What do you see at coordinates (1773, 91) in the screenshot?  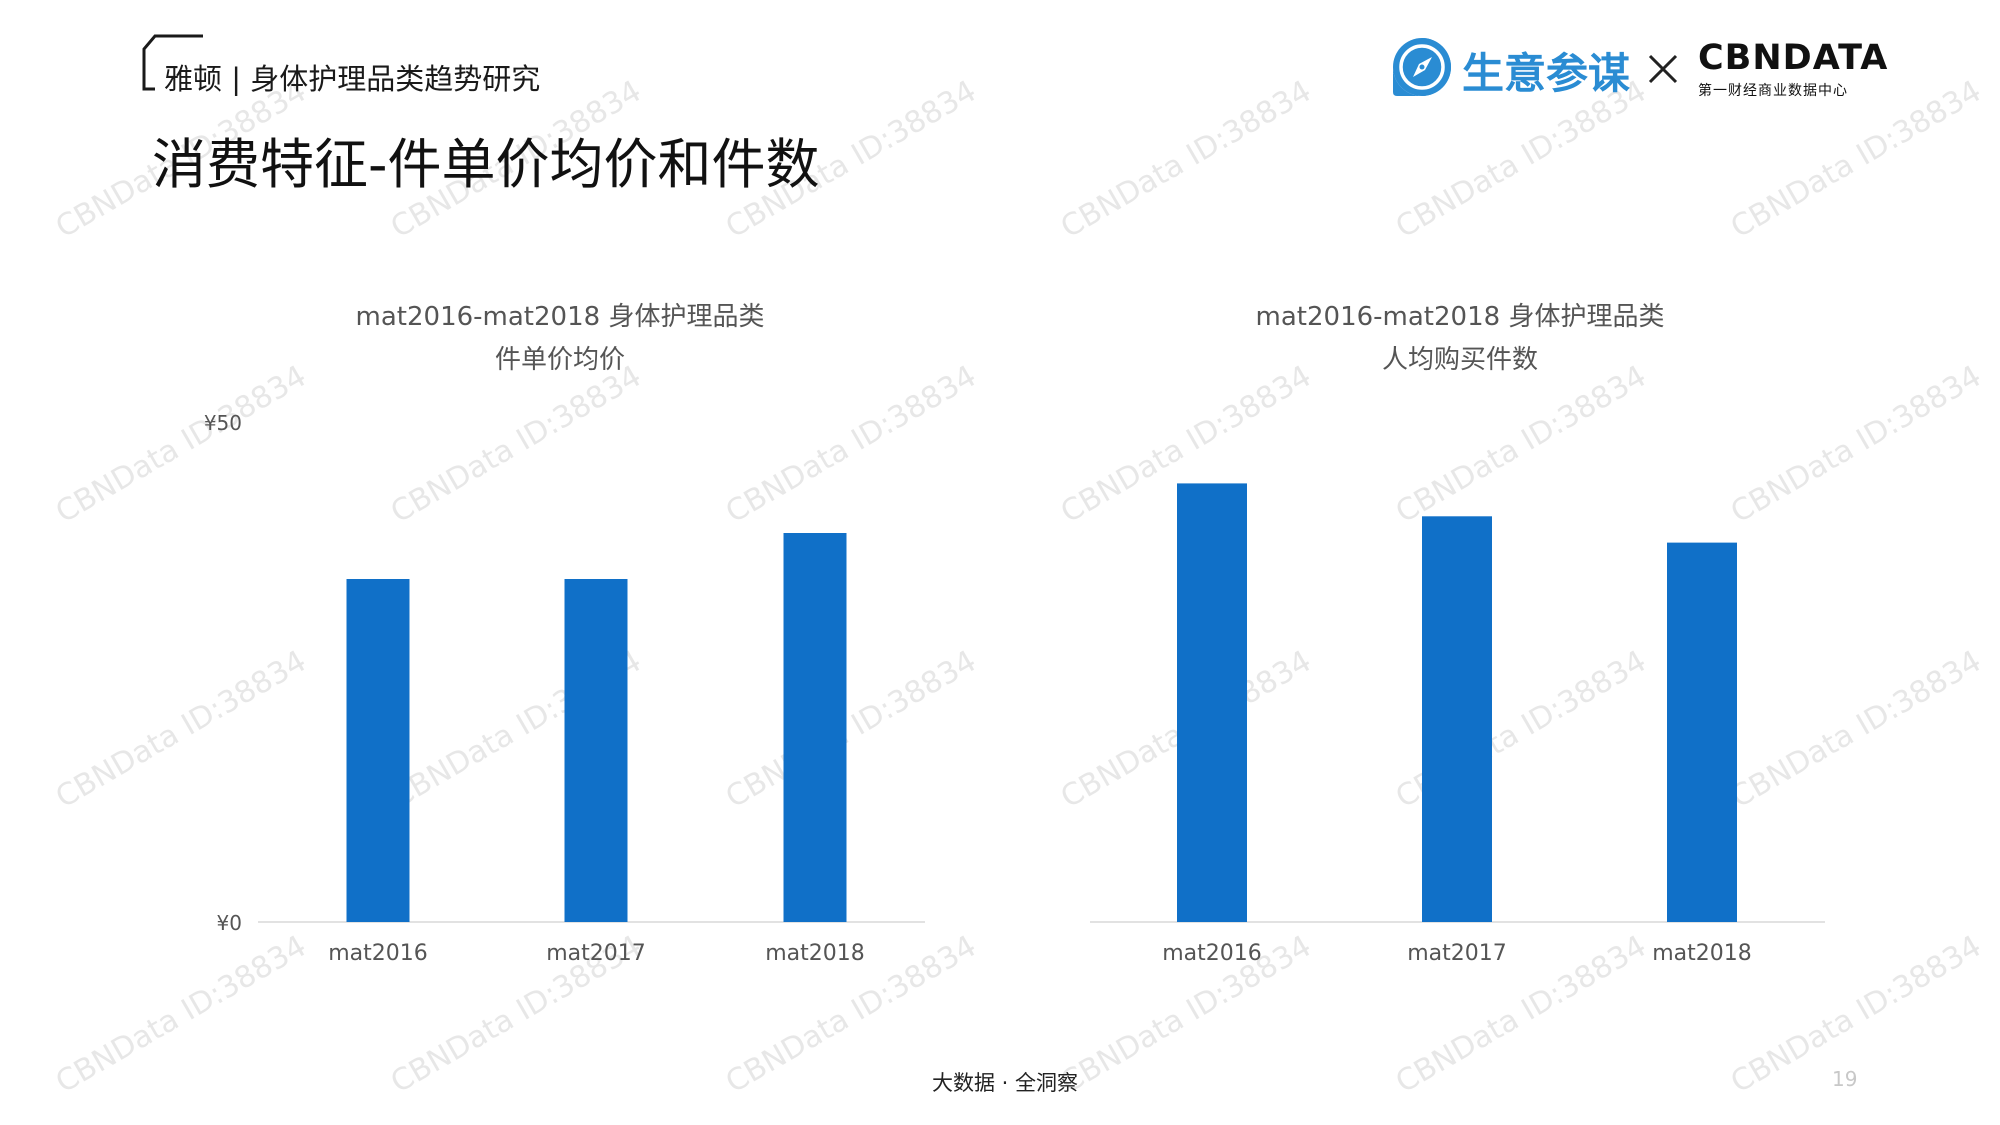 I see `cbndata-logo-subtext: 第一财经商业数据中心` at bounding box center [1773, 91].